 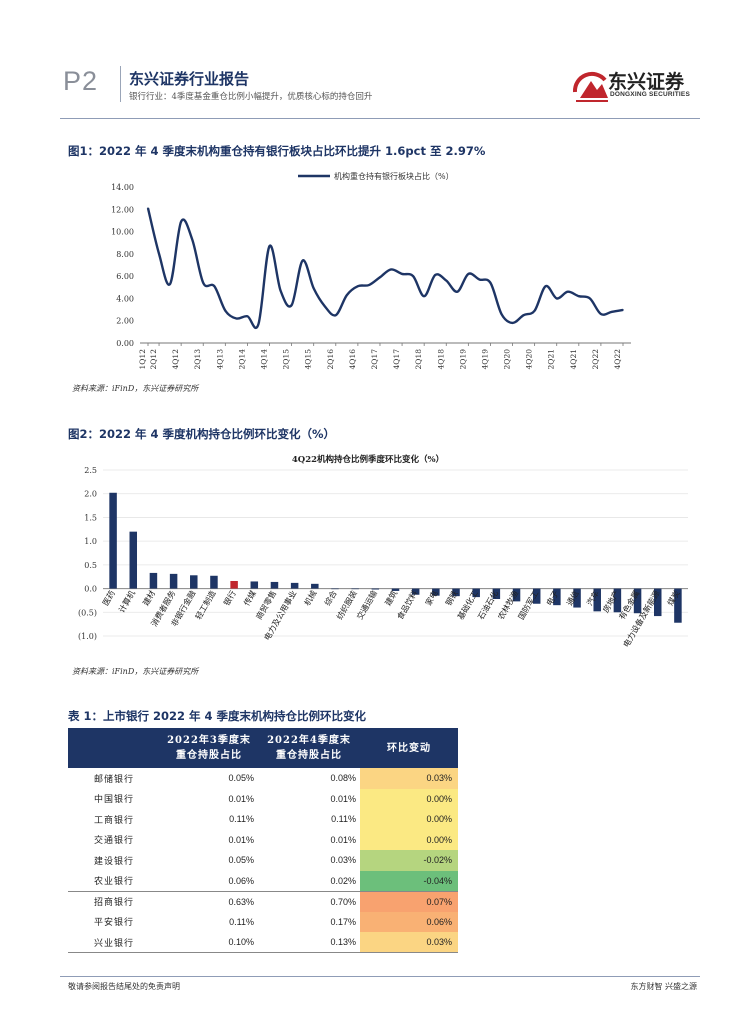 What do you see at coordinates (385, 268) in the screenshot?
I see `series-line` at bounding box center [385, 268].